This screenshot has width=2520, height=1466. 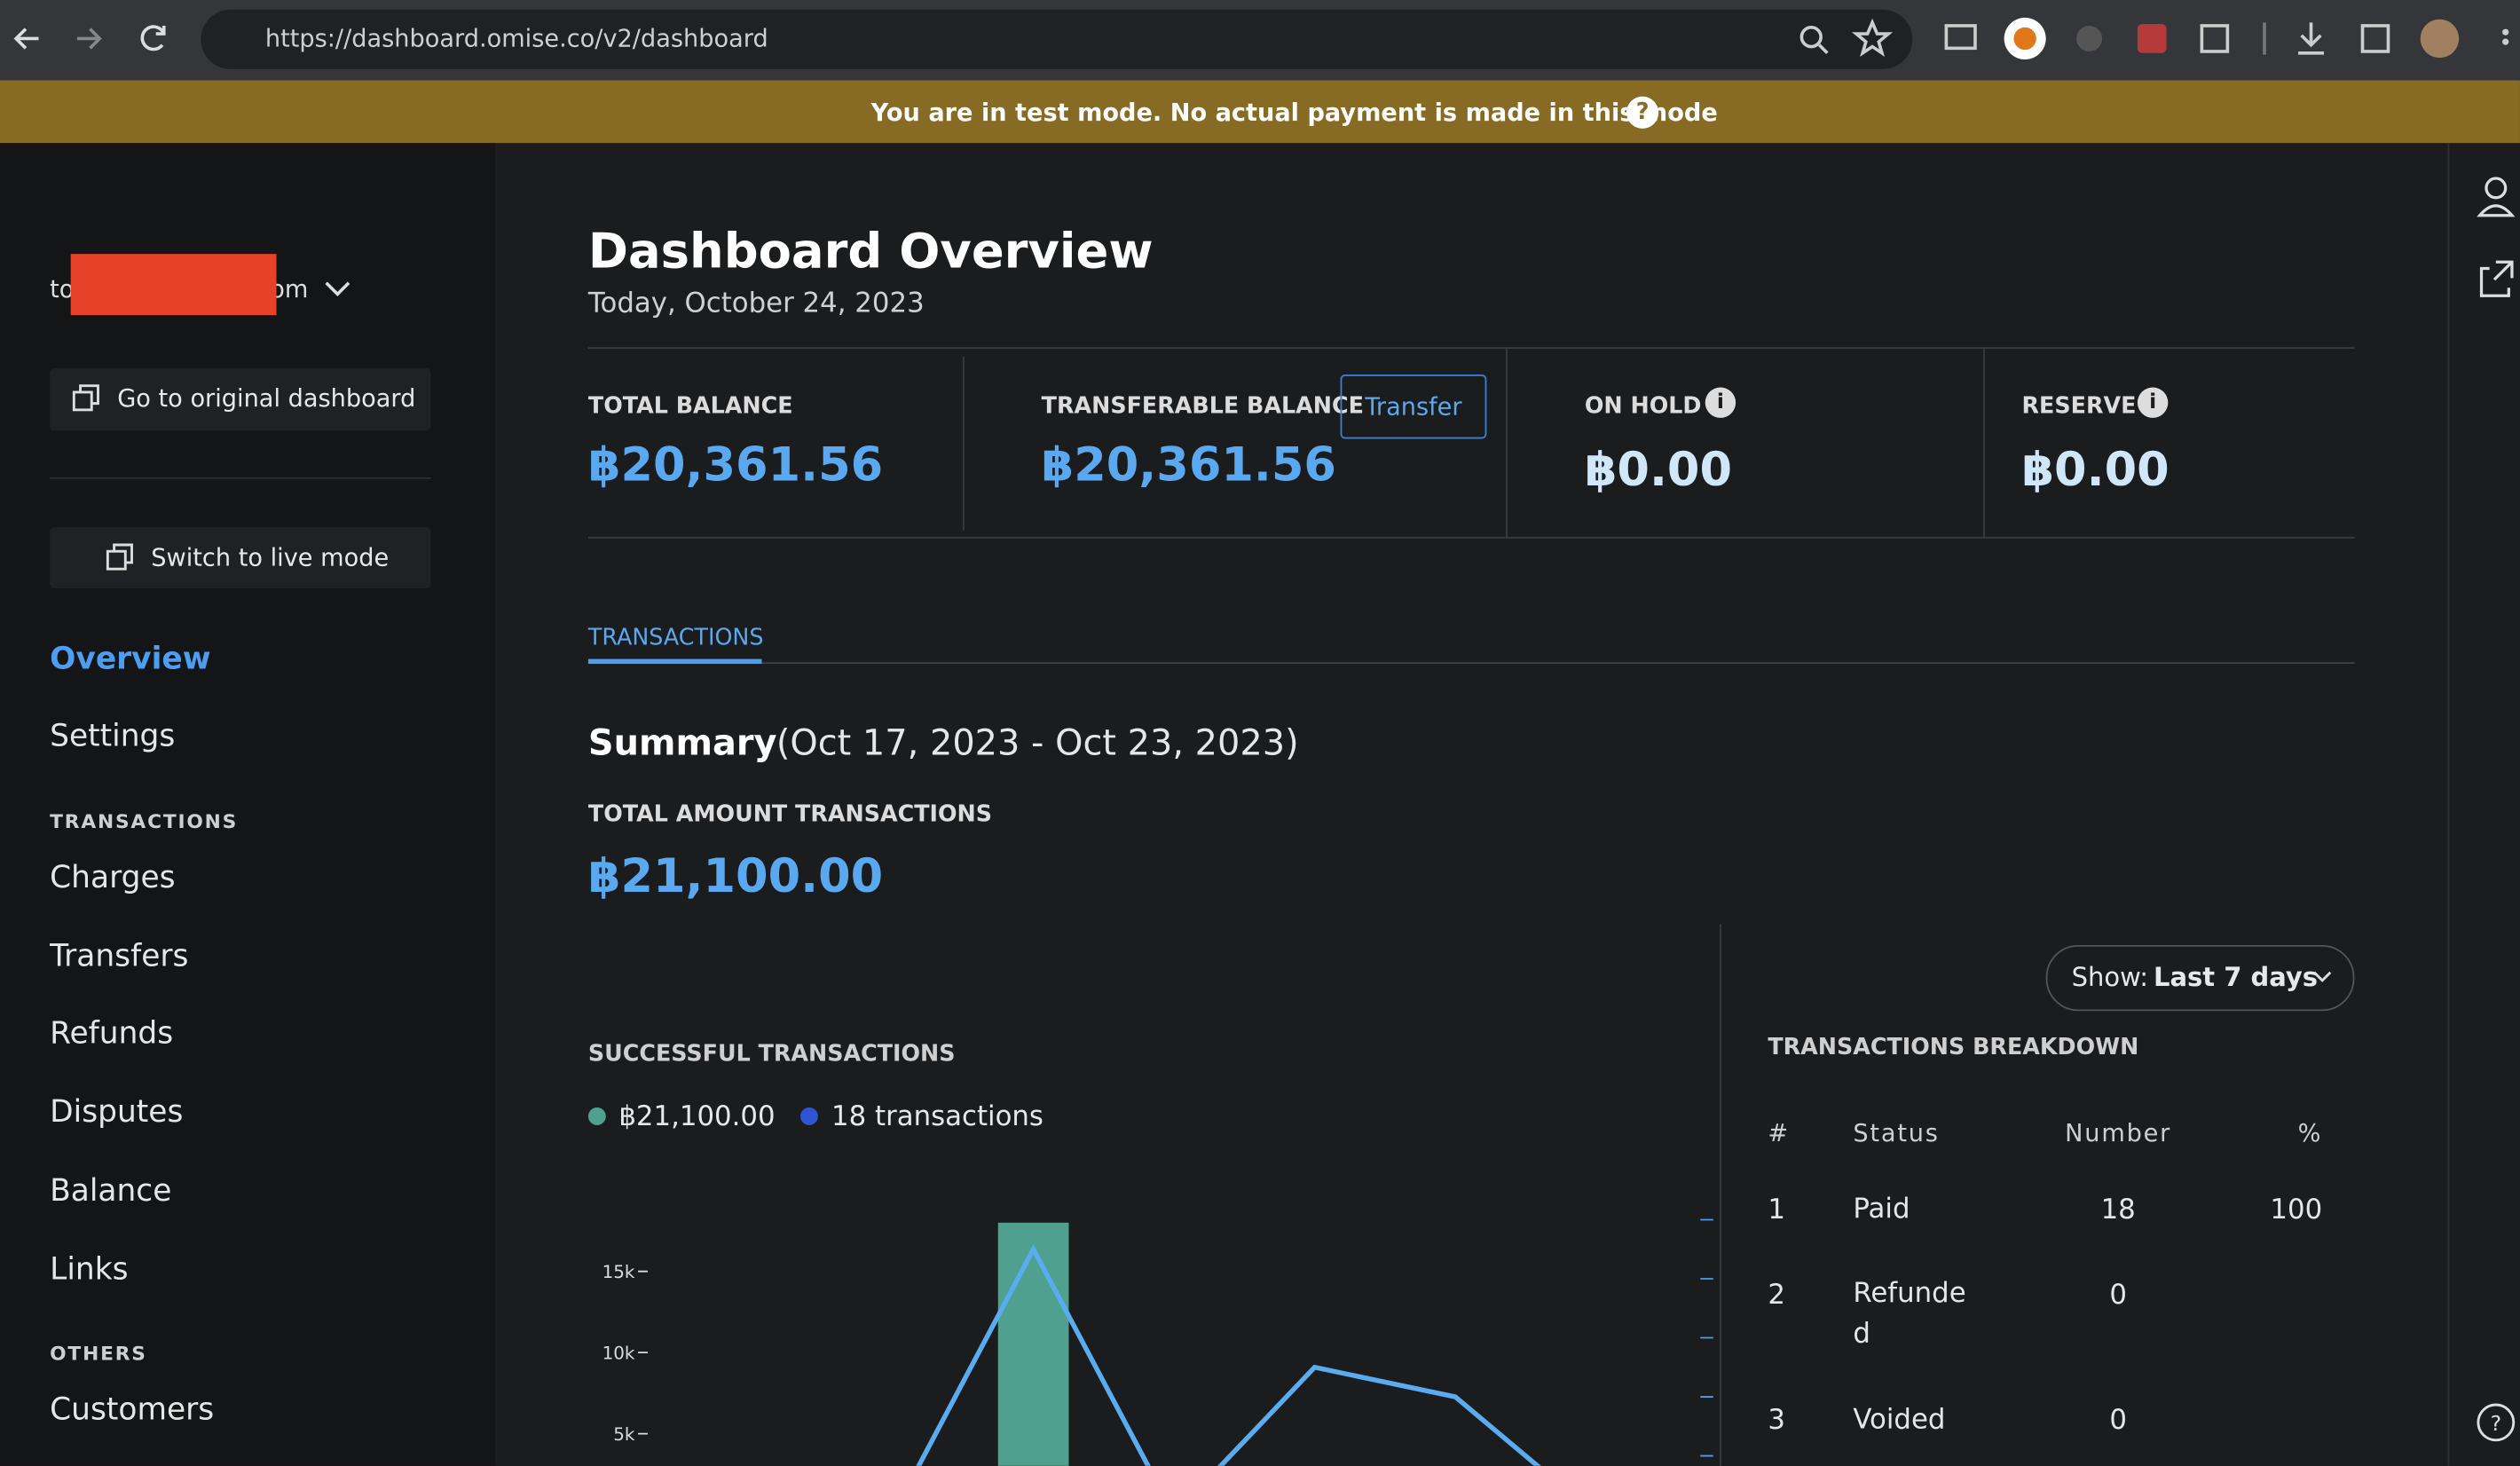 I want to click on live-mode-button, so click(x=240, y=558).